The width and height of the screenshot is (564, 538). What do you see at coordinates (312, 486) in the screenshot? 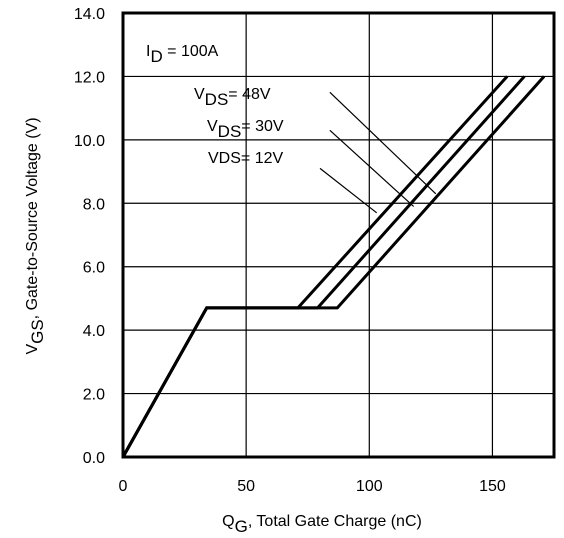
I see `x-tick-labels: 0 50 100 150` at bounding box center [312, 486].